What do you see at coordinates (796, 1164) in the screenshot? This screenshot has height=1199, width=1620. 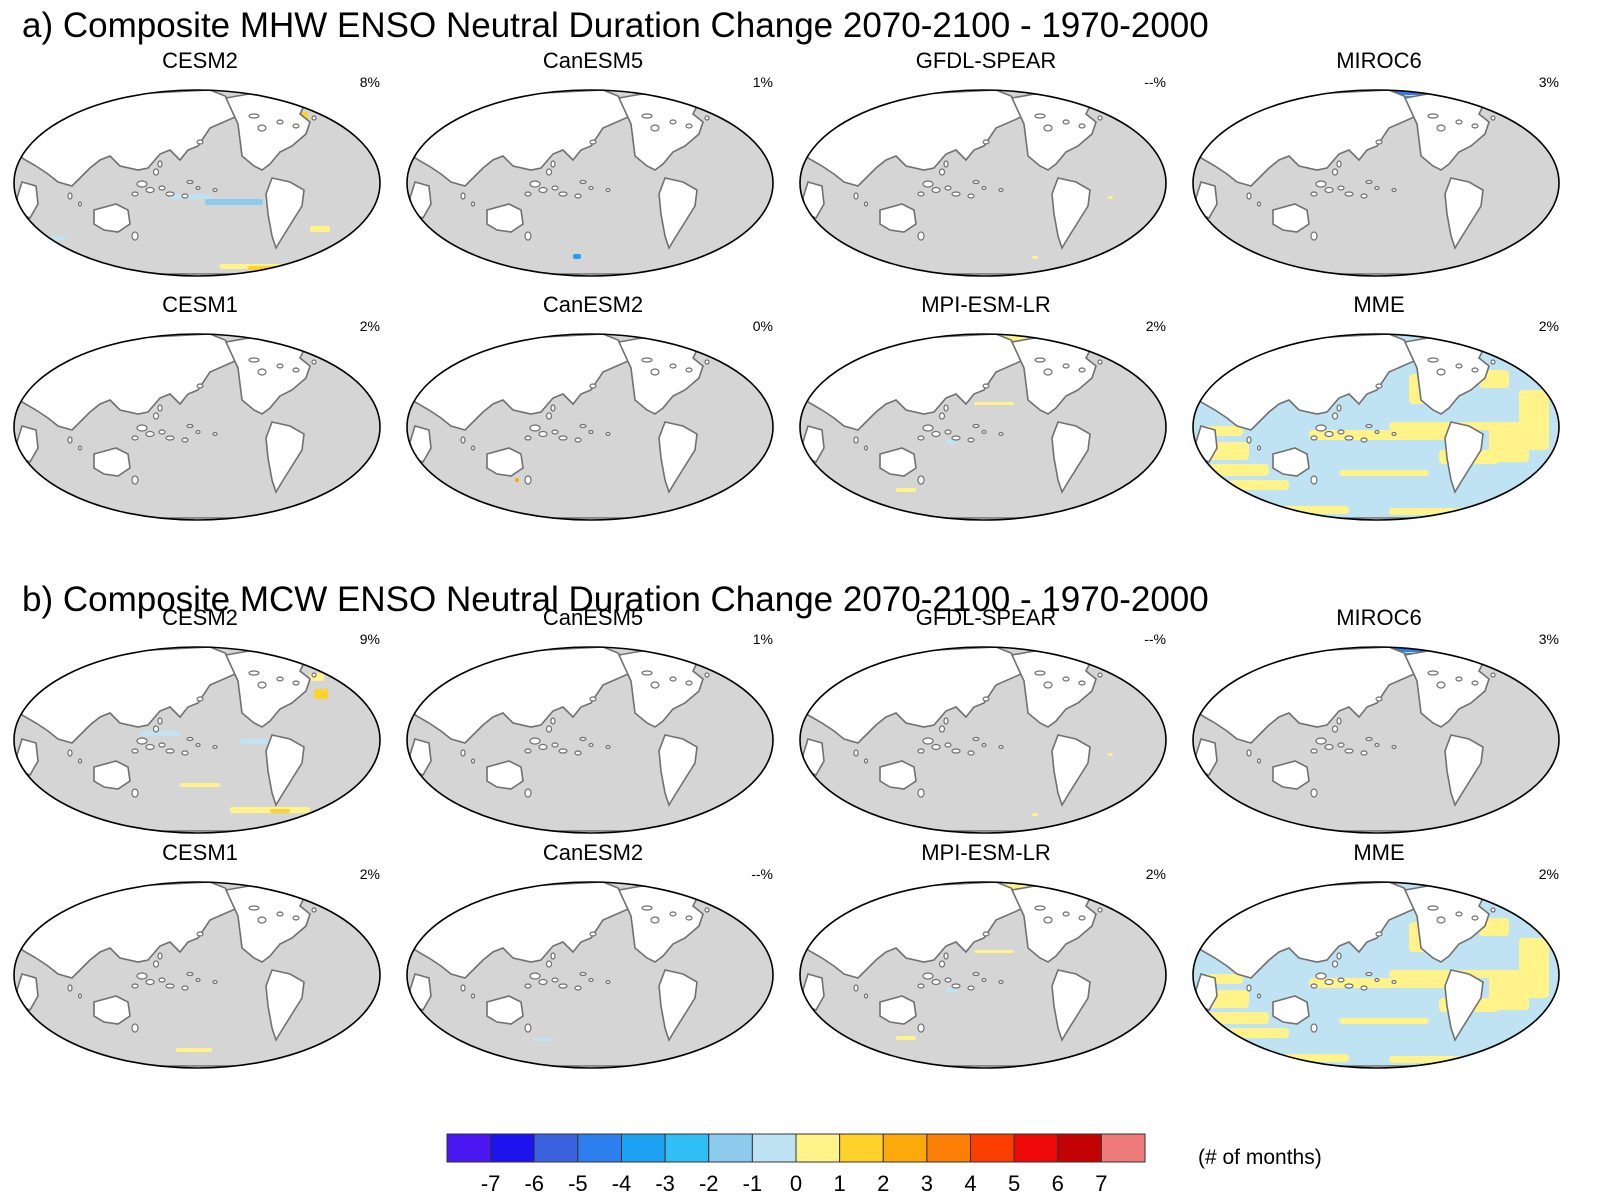 I see `colorbar: -7 -6 -5 -4 -3 -2 -1 0 1 2 3 4 5 6 7` at bounding box center [796, 1164].